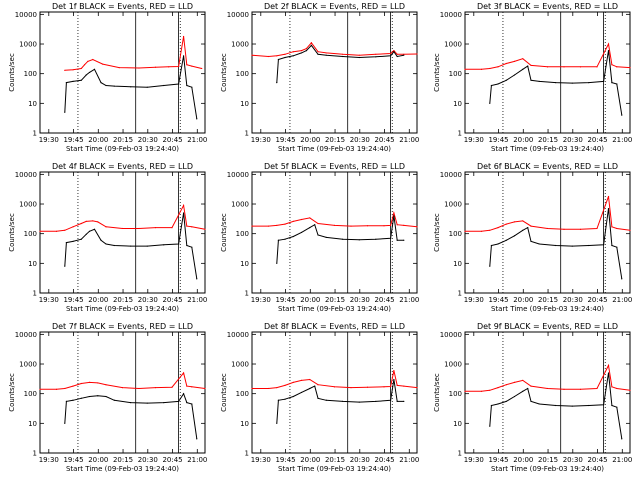  Describe the element at coordinates (548, 140) in the screenshot. I see `x-tick-label: 20:15` at that location.